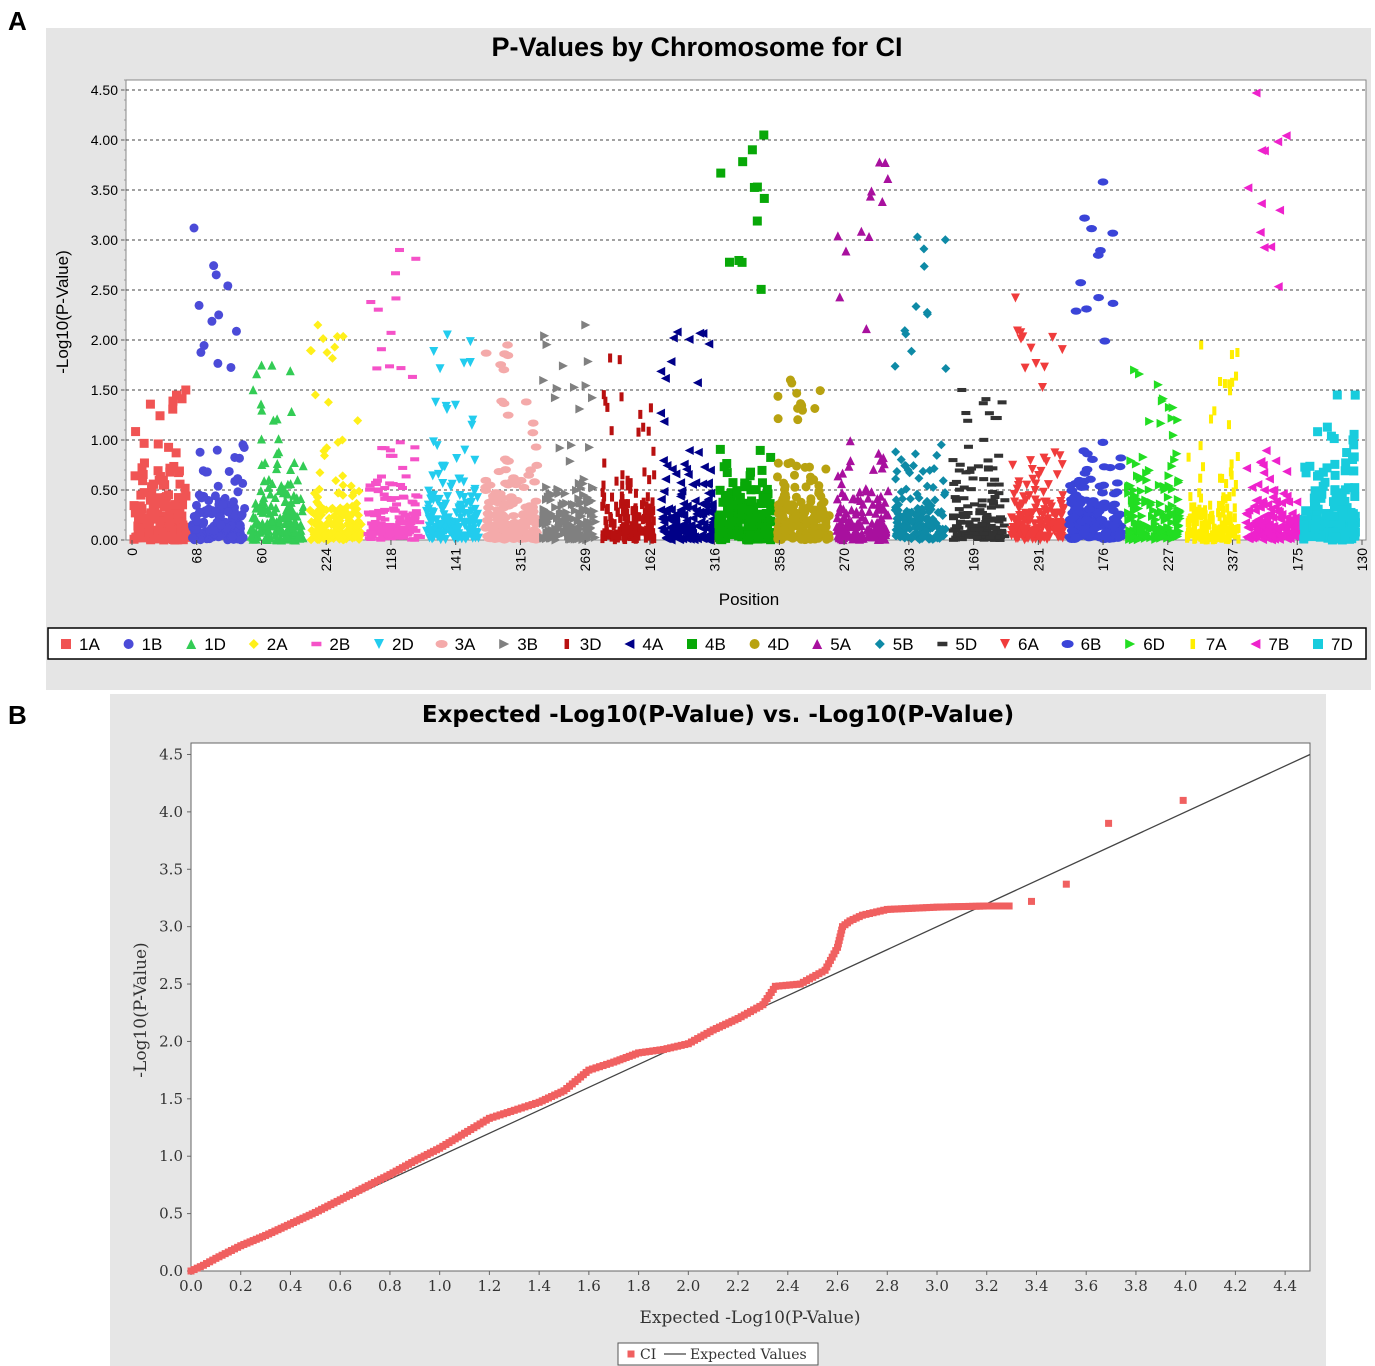 Image resolution: width=1375 pixels, height=1366 pixels. I want to click on chart-b-x-tick-label: 2.8, so click(887, 1286).